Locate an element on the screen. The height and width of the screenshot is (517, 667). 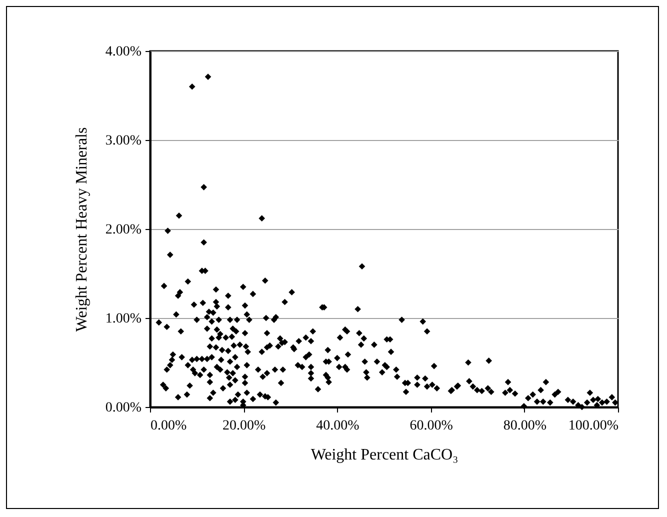
x-tick-label: 40.00% is located at coordinates (338, 426).